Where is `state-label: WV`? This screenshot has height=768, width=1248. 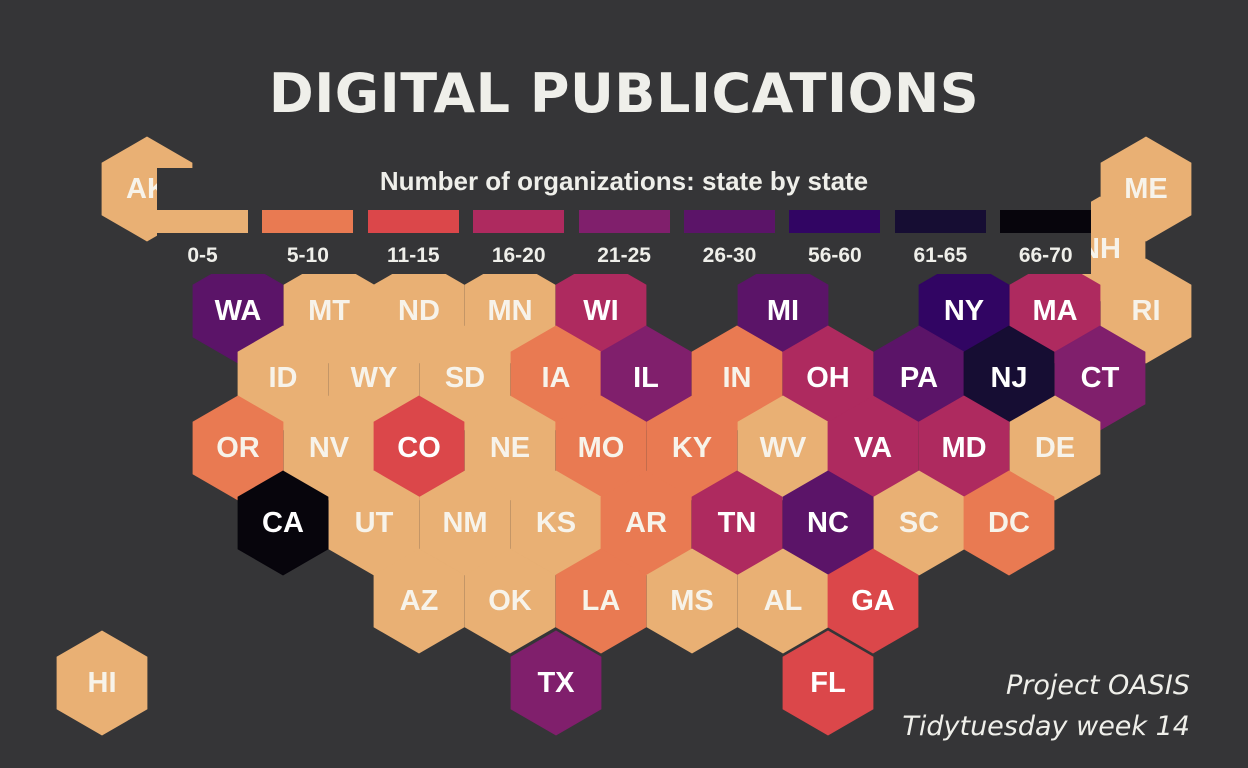
state-label: WV is located at coordinates (783, 448).